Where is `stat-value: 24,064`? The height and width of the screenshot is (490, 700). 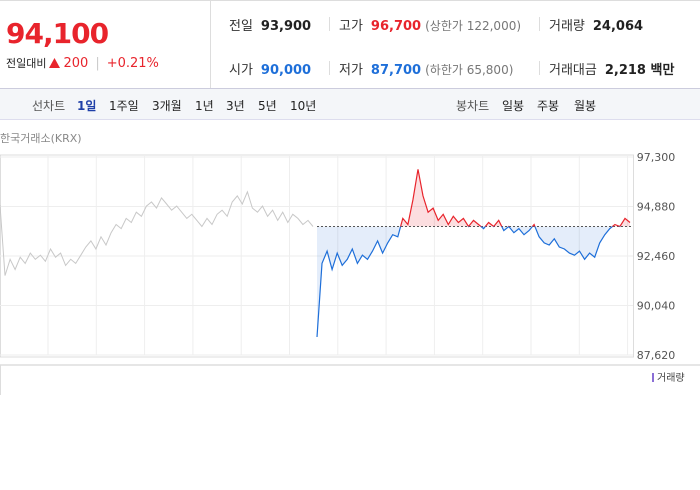 stat-value: 24,064 is located at coordinates (618, 26).